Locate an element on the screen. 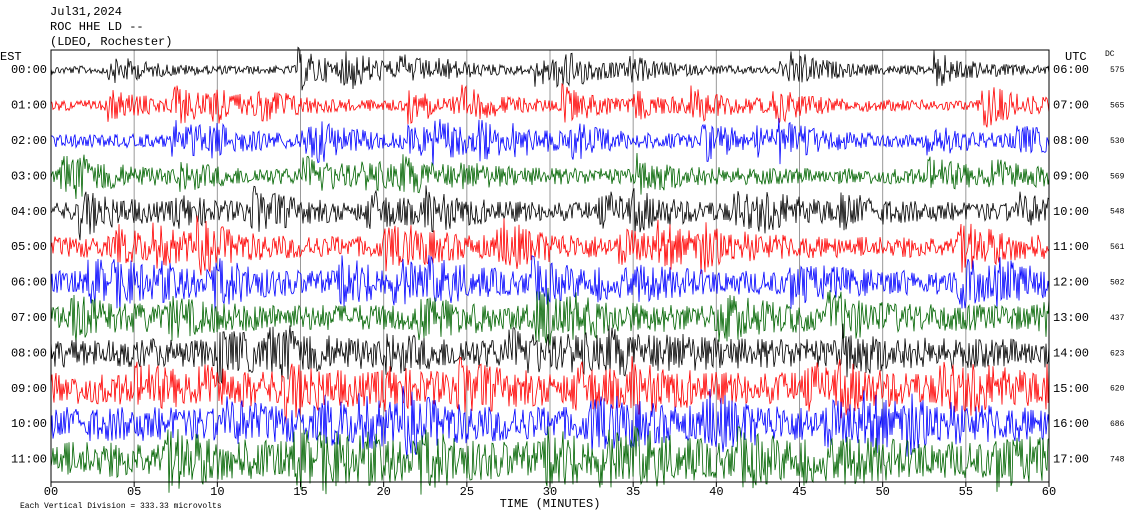  x-axis-label: TIME (MINUTES) is located at coordinates (550, 504).